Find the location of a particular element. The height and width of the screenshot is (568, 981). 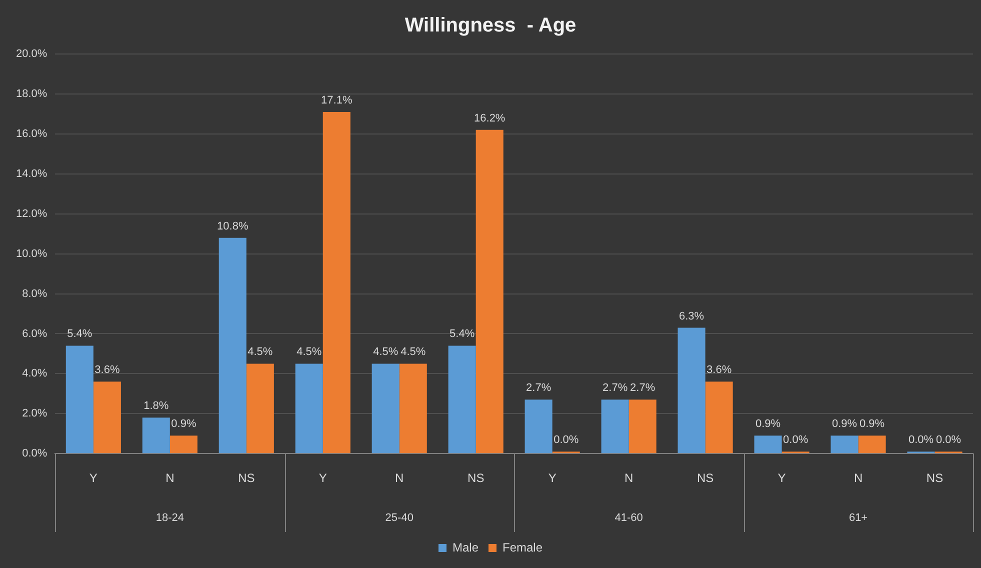

data-label: 6.3% is located at coordinates (691, 316).